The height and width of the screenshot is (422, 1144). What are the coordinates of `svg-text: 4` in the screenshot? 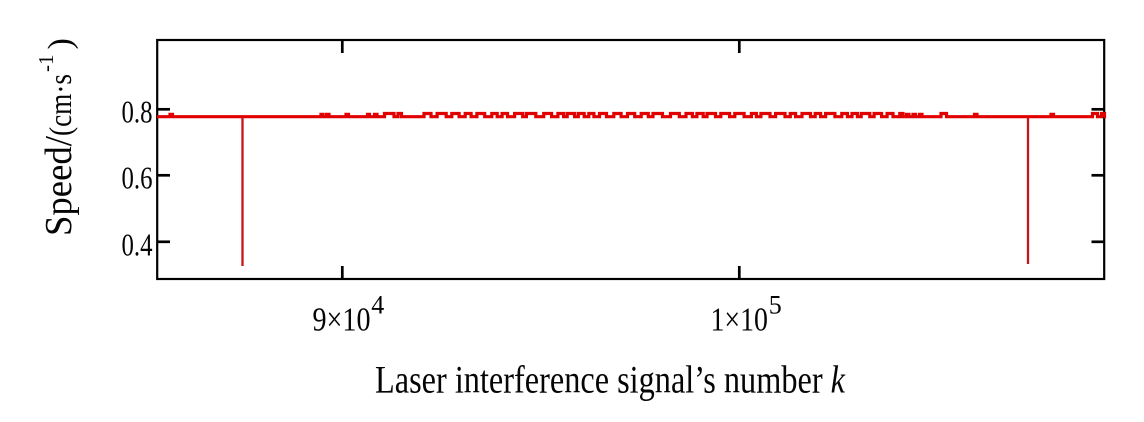 It's located at (377, 304).